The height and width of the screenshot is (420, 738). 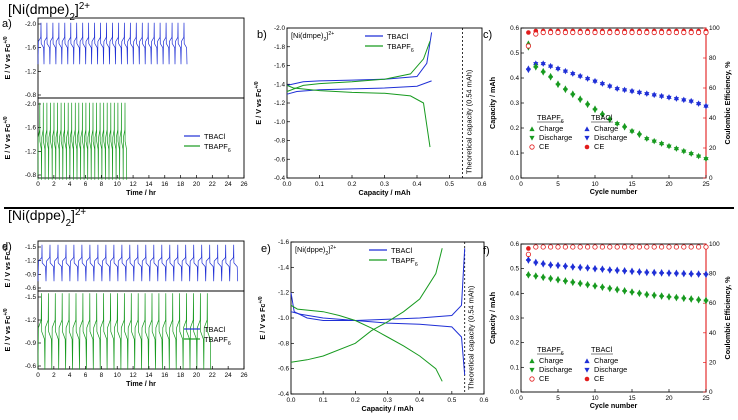 I want to click on x-tick-label: 14, so click(x=149, y=184).